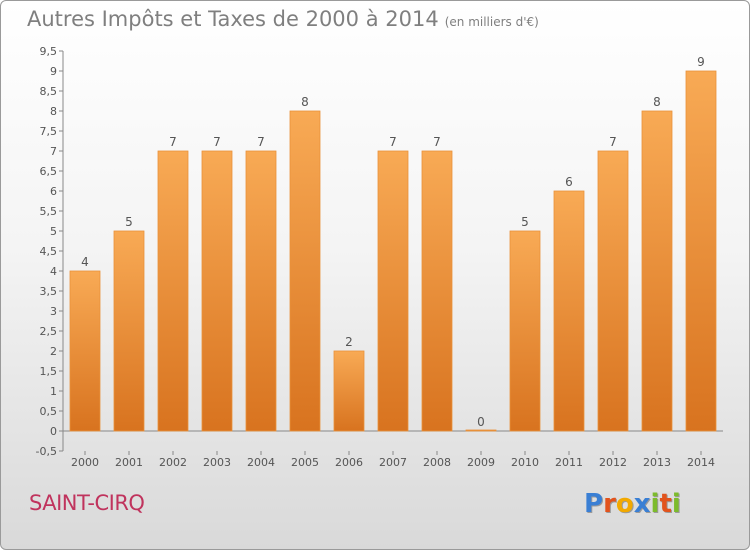 The image size is (750, 550). Describe the element at coordinates (49, 51) in the screenshot. I see `y-tick-label: 9,5` at that location.